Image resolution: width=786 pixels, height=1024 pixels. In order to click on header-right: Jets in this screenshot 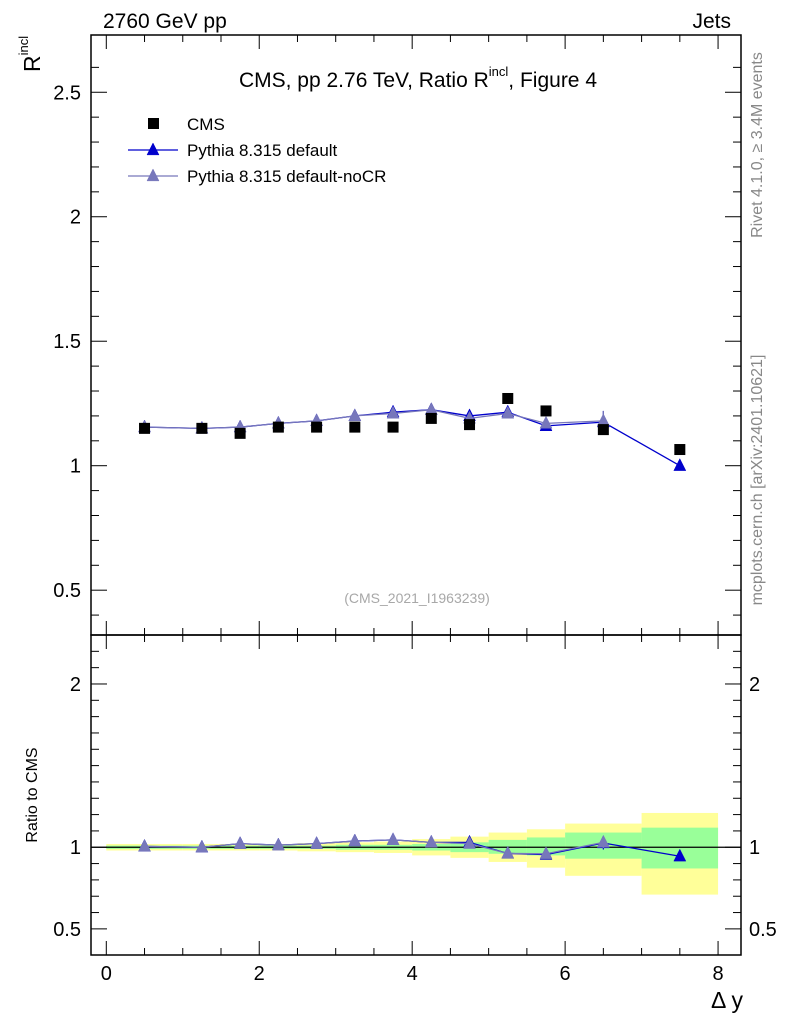, I will do `click(711, 21)`.